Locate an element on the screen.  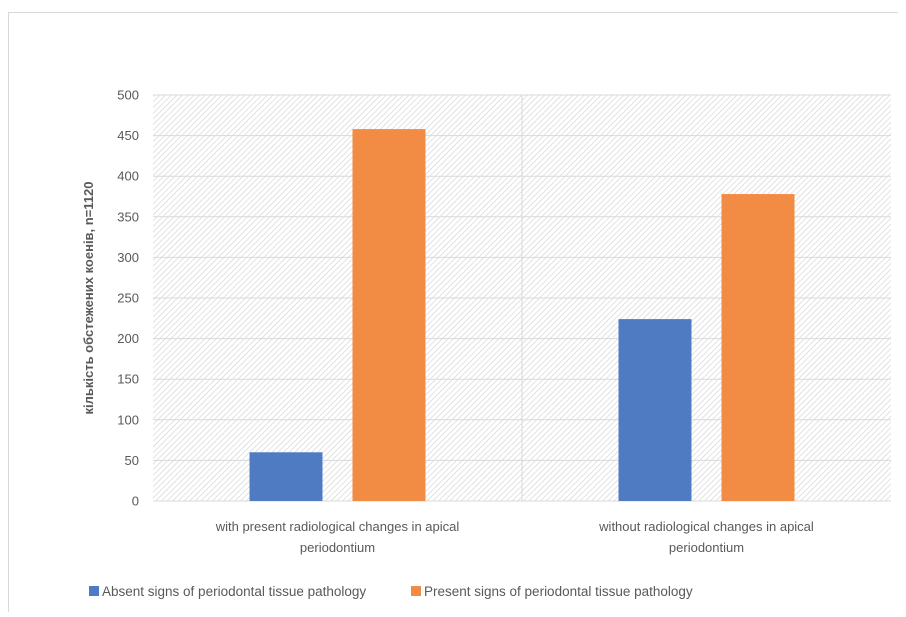
y-tick-label: 250 is located at coordinates (128, 298).